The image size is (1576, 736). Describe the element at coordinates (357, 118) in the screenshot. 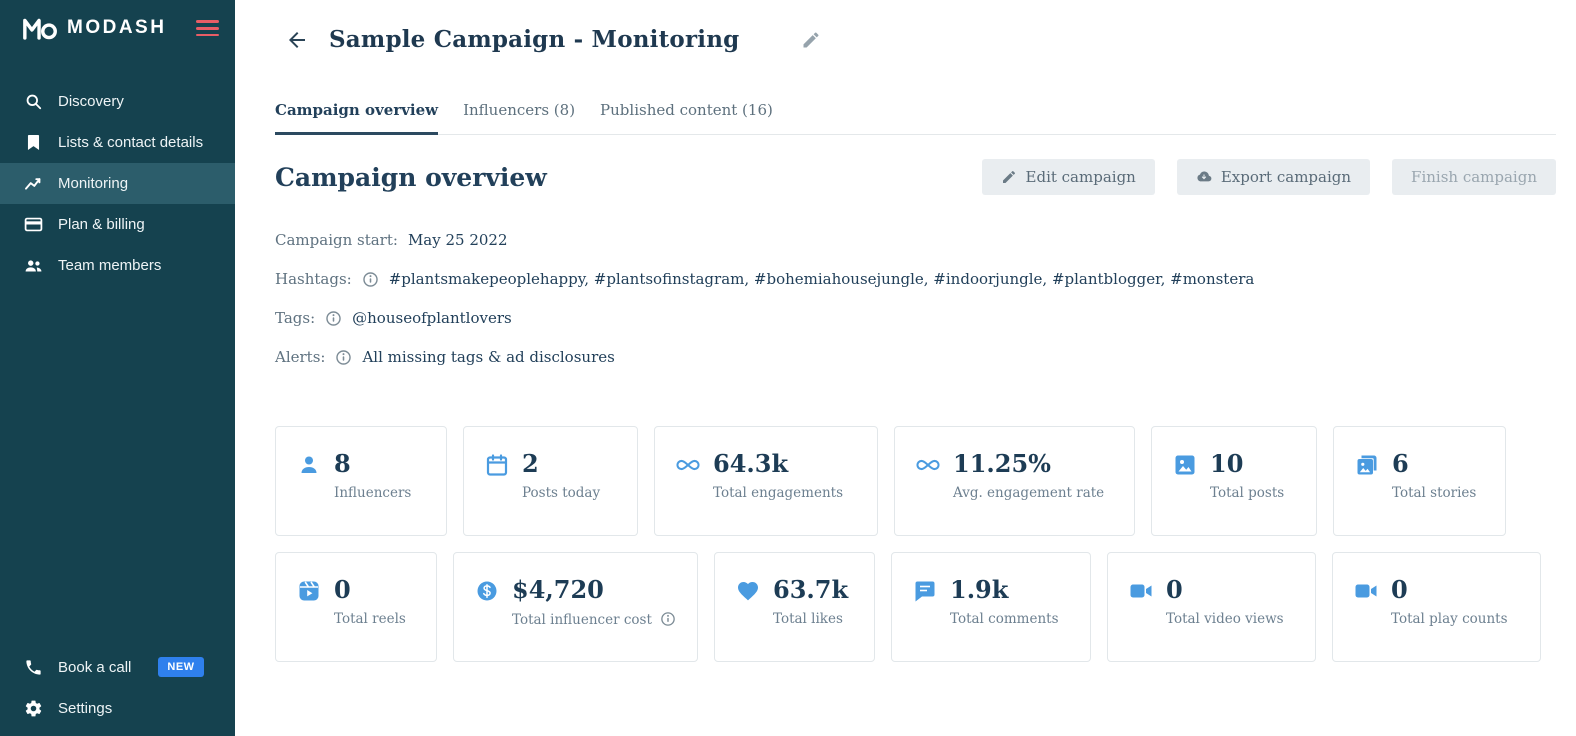

I see `tab-campaign-overview: Campaign overview` at that location.